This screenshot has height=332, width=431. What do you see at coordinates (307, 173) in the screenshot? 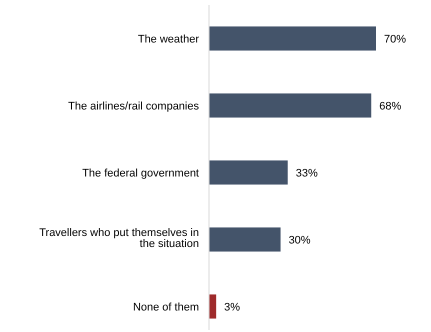
I see `data-label: 33%` at bounding box center [307, 173].